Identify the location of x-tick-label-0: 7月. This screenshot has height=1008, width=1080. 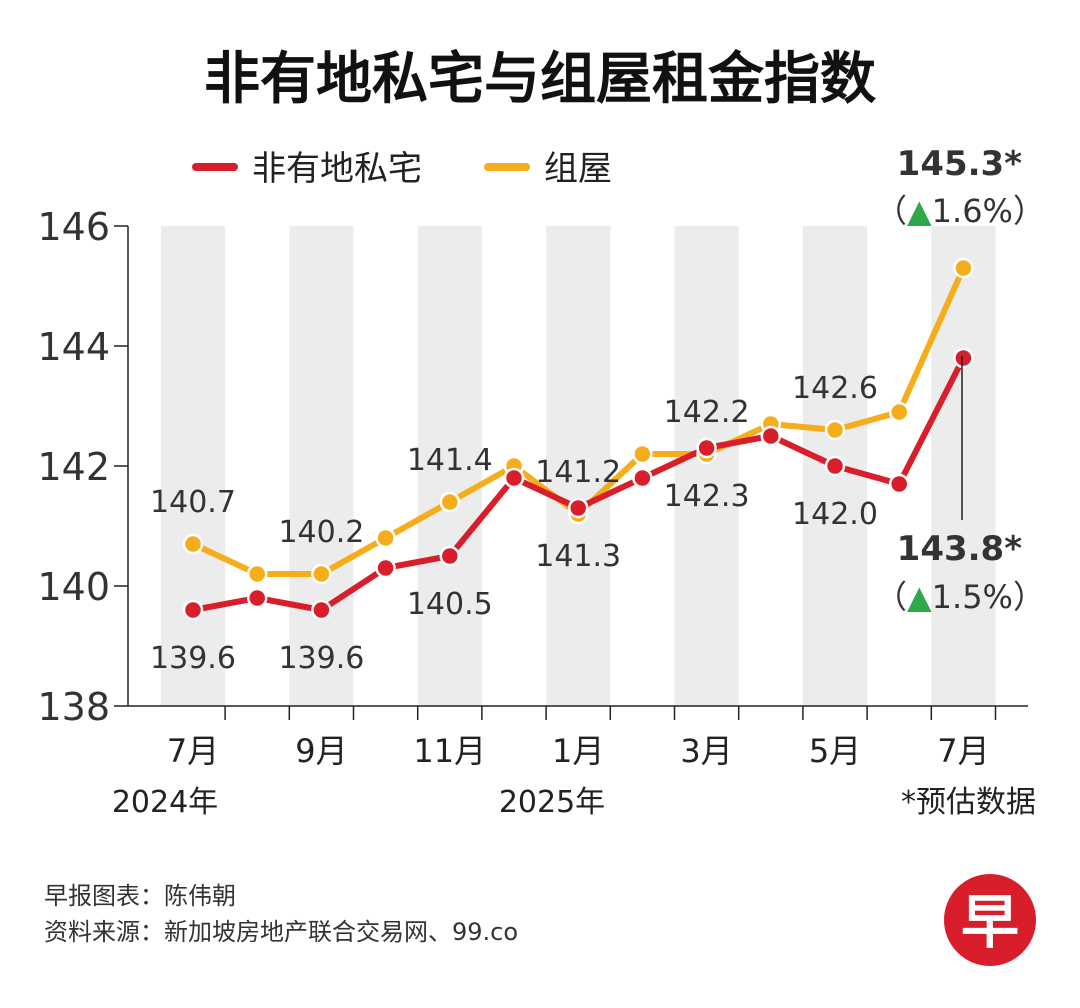
(193, 751).